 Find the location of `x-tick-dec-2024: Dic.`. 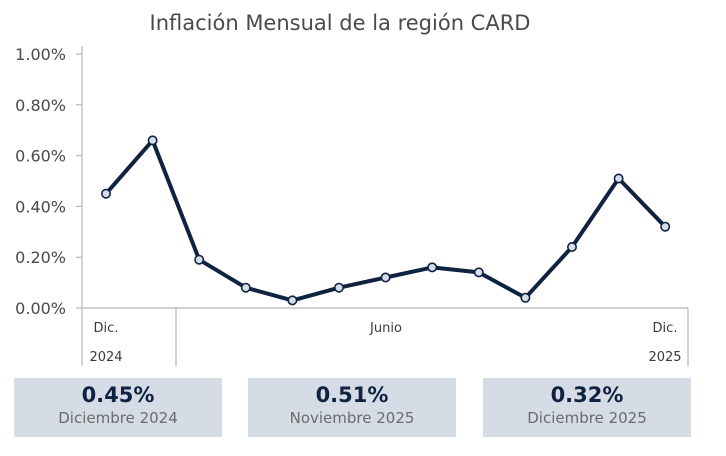

x-tick-dec-2024: Dic. is located at coordinates (106, 328).